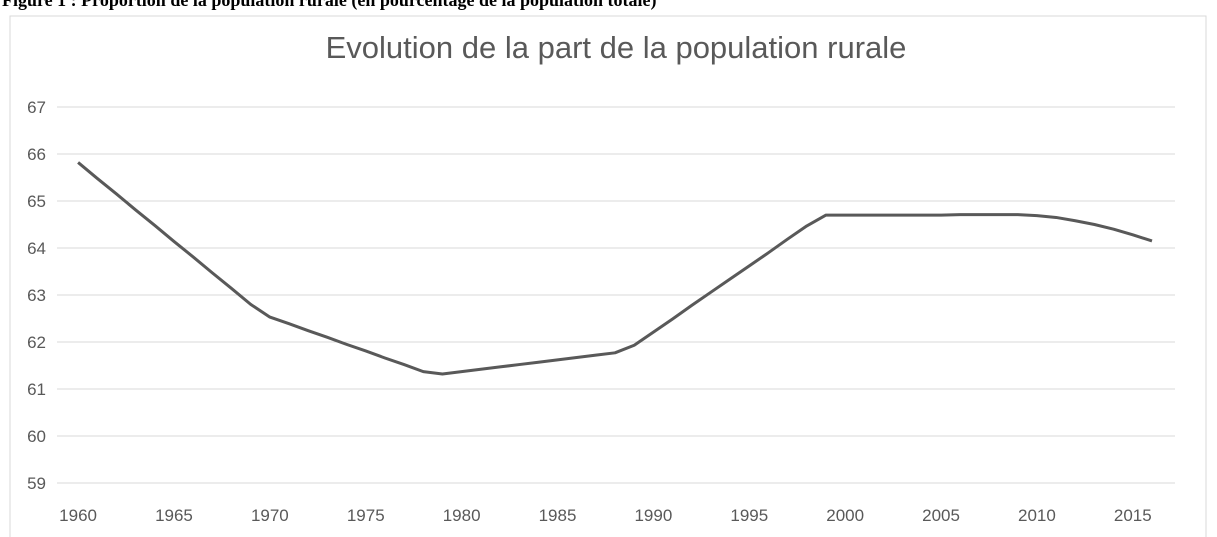  Describe the element at coordinates (36, 201) in the screenshot. I see `y-tick-label: 65` at that location.